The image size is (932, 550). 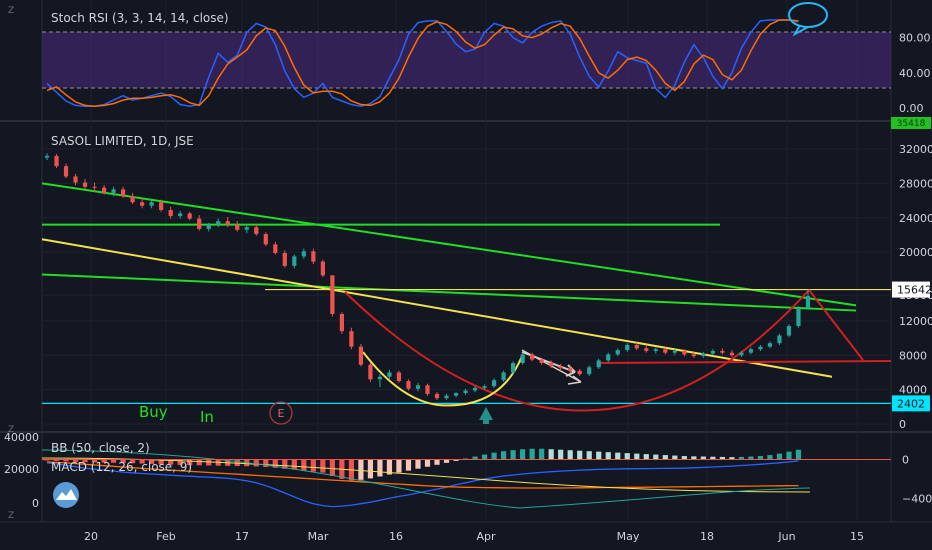 I want to click on price-marker-box, so click(x=911, y=289).